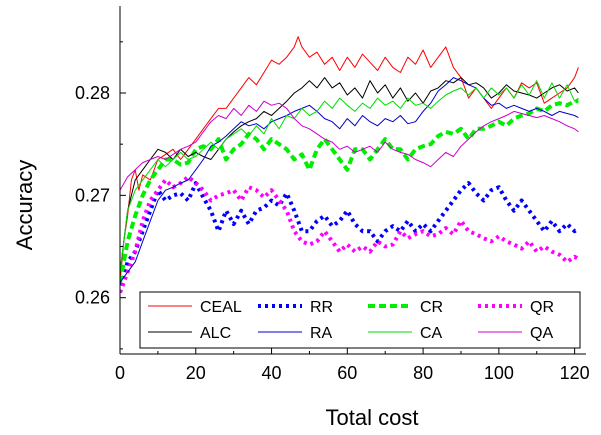 The image size is (601, 435). What do you see at coordinates (541, 333) in the screenshot?
I see `legend-label-qa: QA` at bounding box center [541, 333].